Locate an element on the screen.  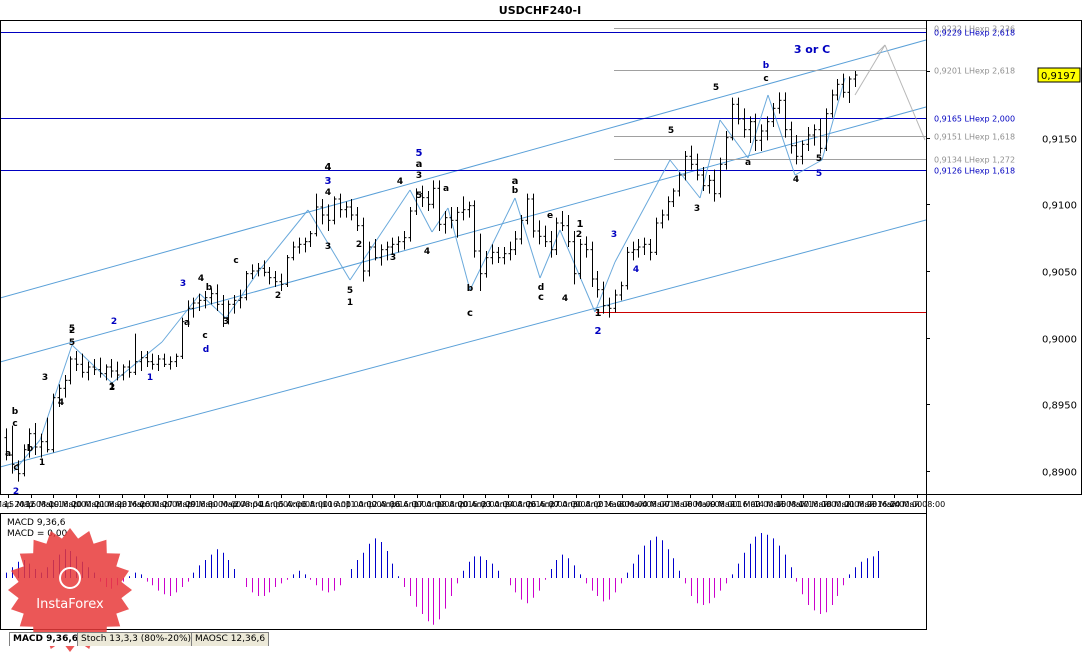
level-label: 0,9134 LHexp 1,272 is located at coordinates (974, 160).